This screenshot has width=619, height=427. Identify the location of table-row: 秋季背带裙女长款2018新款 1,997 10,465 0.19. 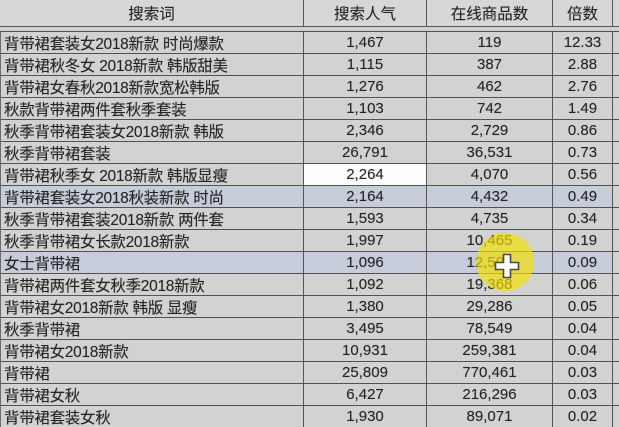
(309, 241).